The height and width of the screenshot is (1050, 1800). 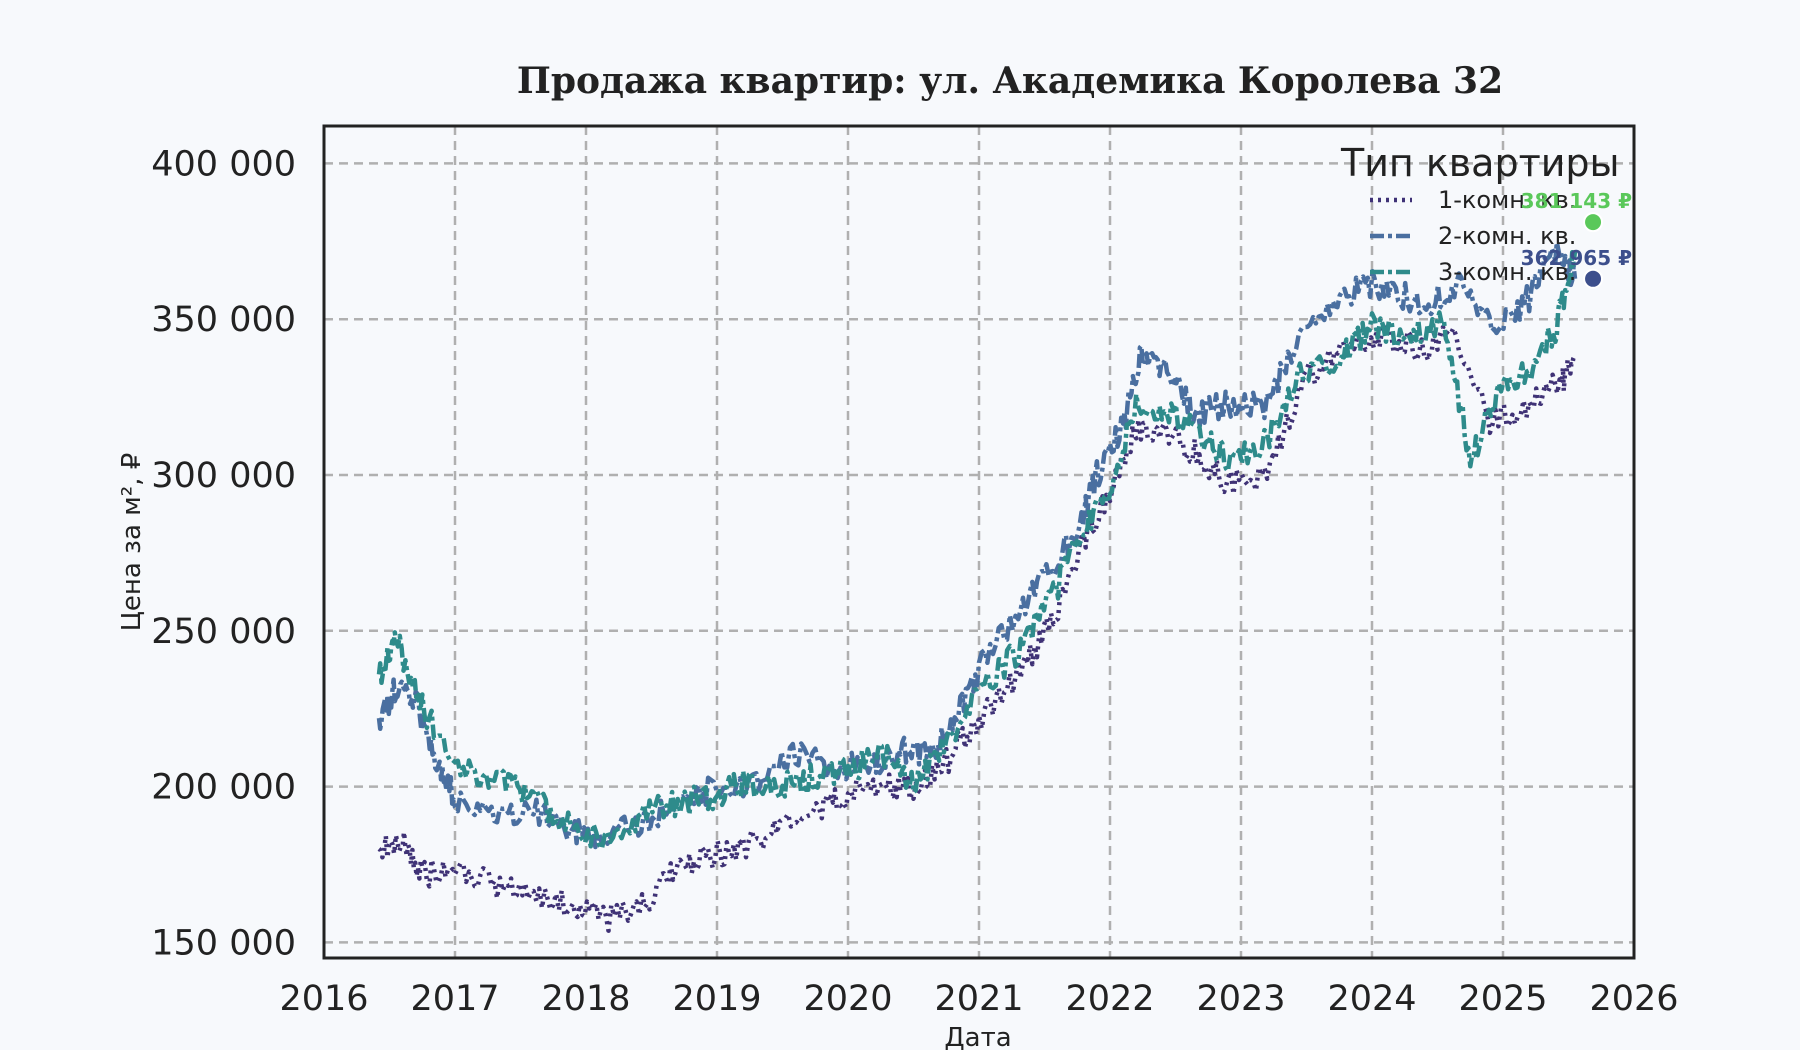 What do you see at coordinates (1507, 236) in the screenshot?
I see `legend-label: 2-комн. кв.` at bounding box center [1507, 236].